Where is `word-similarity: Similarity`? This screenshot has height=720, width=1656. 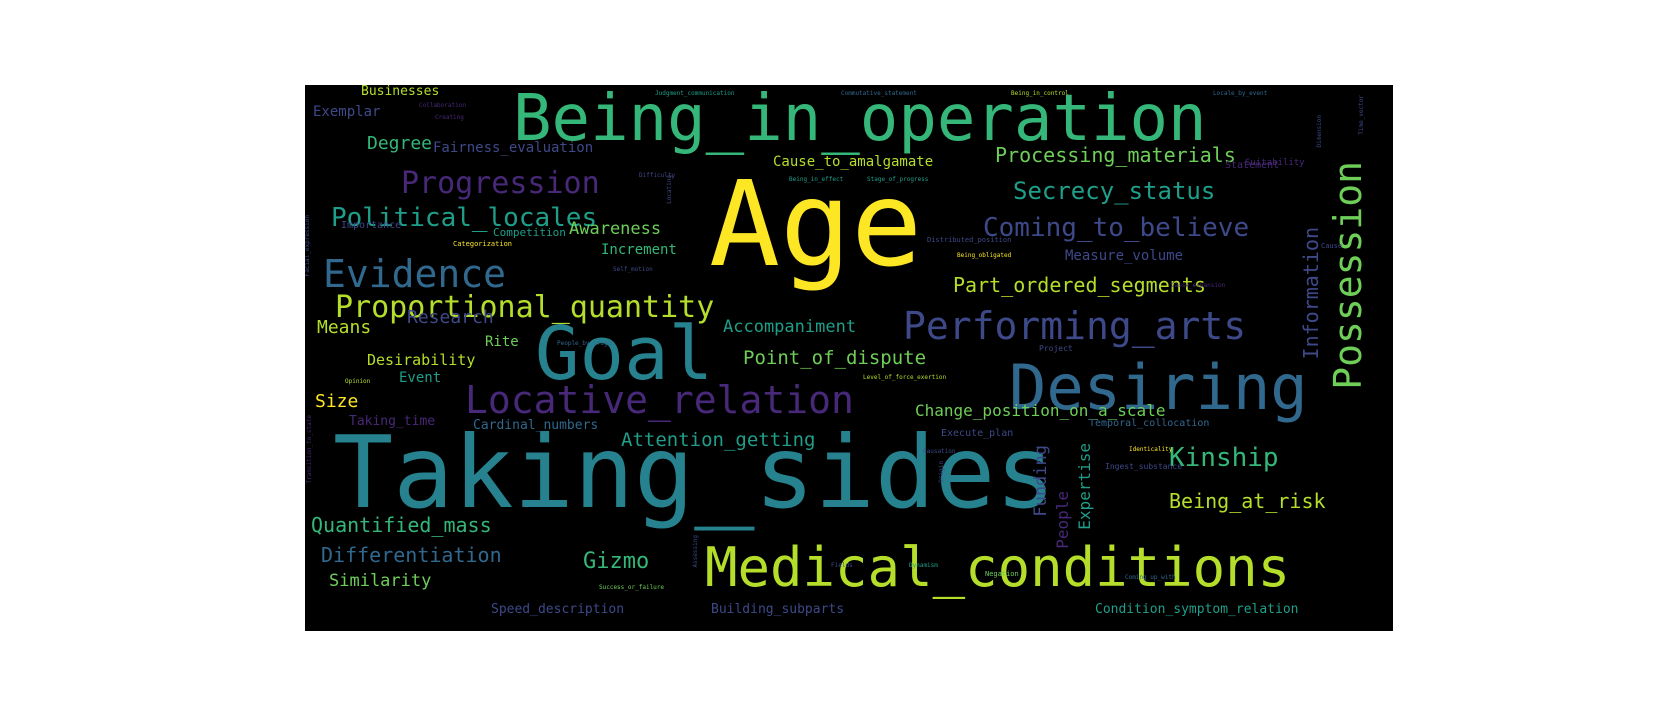 word-similarity: Similarity is located at coordinates (380, 581).